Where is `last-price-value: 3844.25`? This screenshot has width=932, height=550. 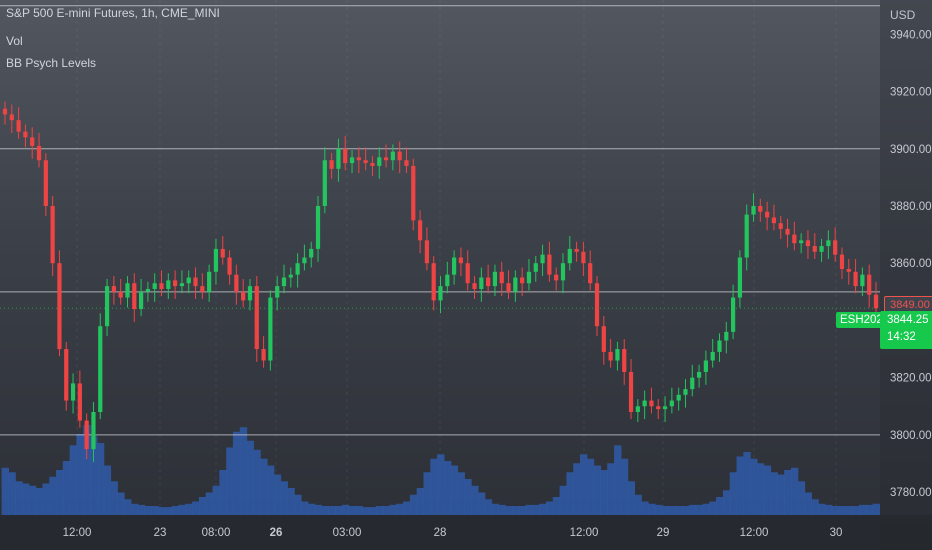 last-price-value: 3844.25 is located at coordinates (908, 320).